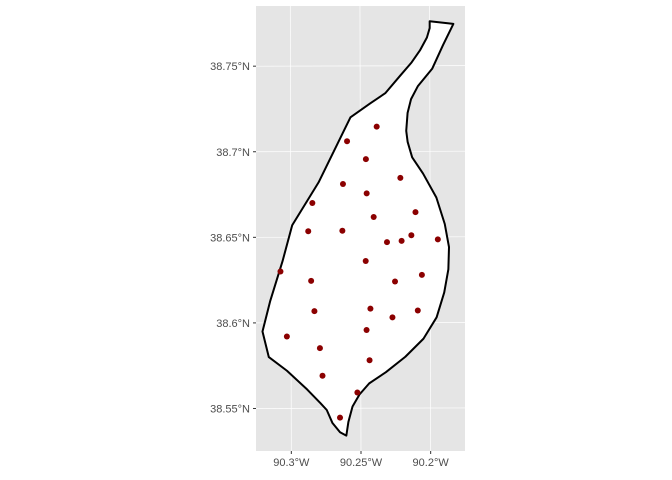 The image size is (672, 480). Describe the element at coordinates (431, 463) in the screenshot. I see `x-tick-label: 90.2°W` at that location.